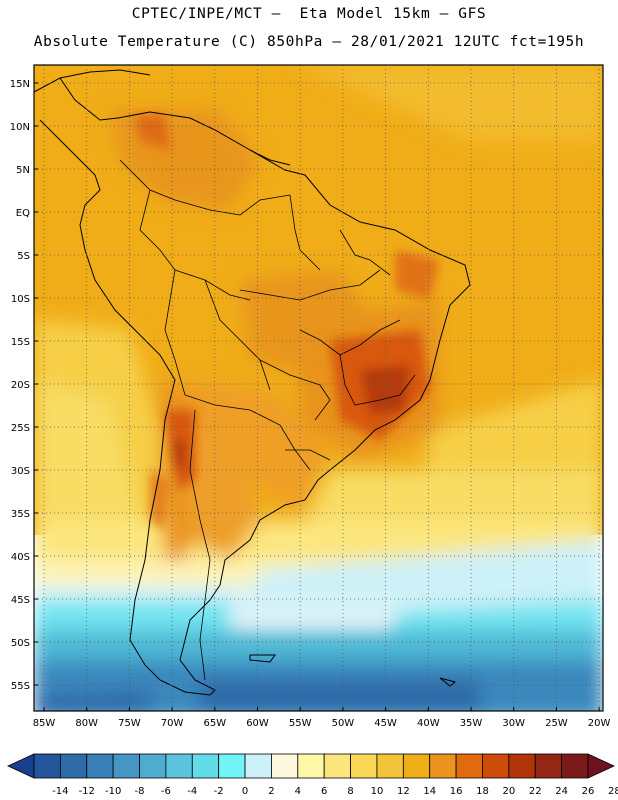 This screenshot has width=618, height=800. Describe the element at coordinates (20, 643) in the screenshot. I see `lat-label: 50S` at that location.